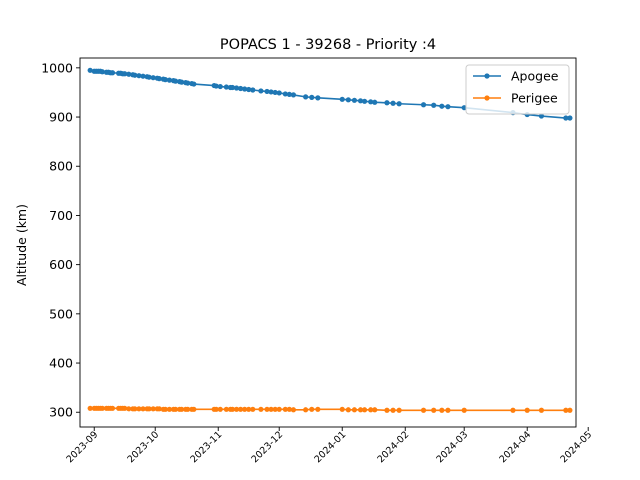  What do you see at coordinates (57, 67) in the screenshot?
I see `y-tick-label: 1000` at bounding box center [57, 67].